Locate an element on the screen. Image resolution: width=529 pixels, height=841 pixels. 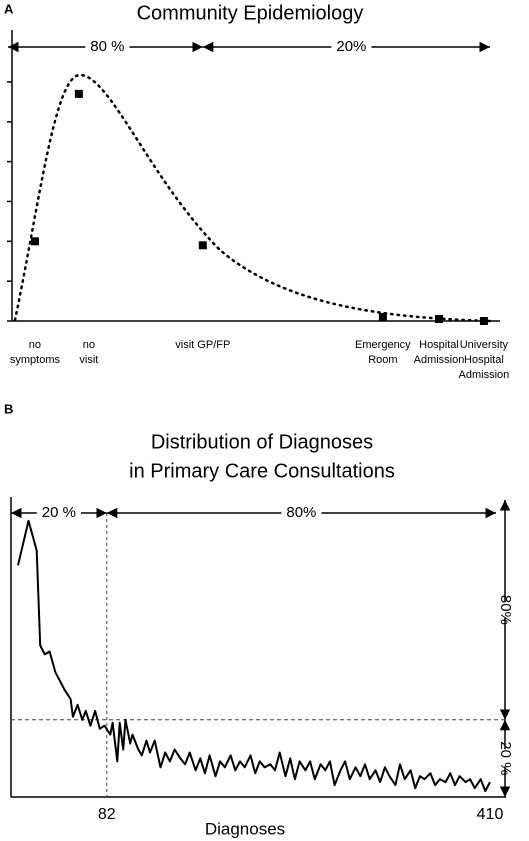
annotation: 20% is located at coordinates (351, 46).